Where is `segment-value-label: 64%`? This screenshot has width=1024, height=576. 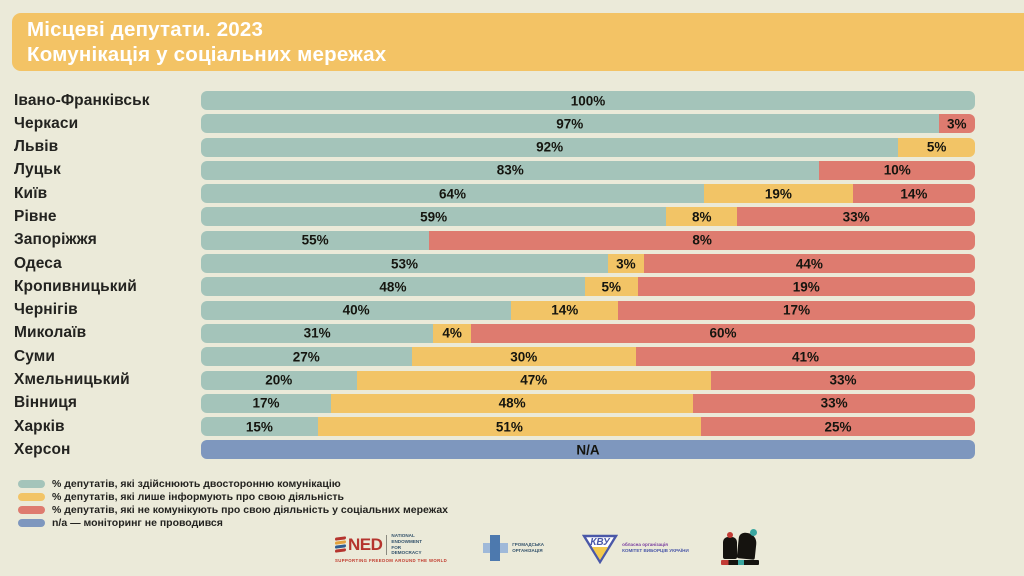 segment-value-label: 64% is located at coordinates (453, 194).